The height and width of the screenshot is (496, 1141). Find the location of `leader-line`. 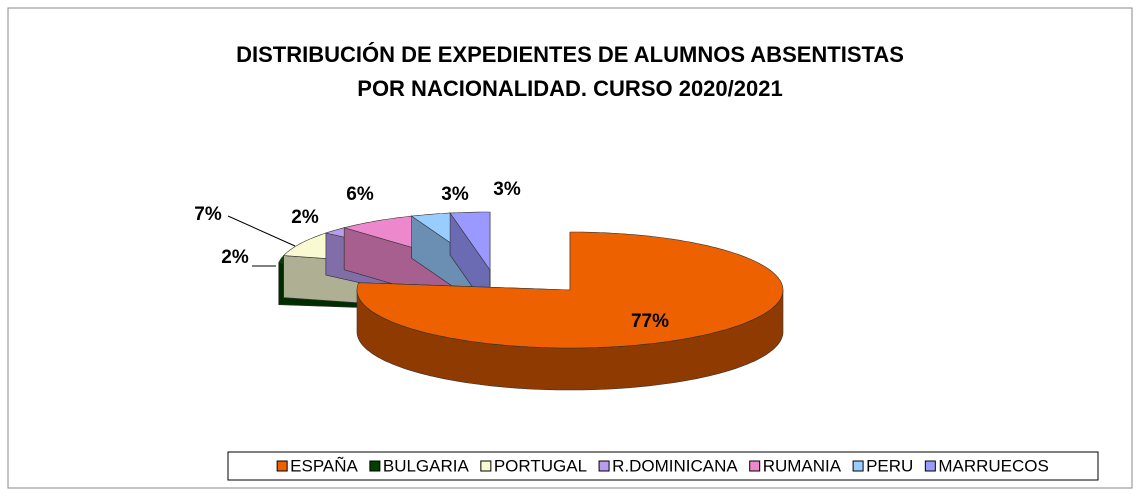

leader-line is located at coordinates (261, 231).